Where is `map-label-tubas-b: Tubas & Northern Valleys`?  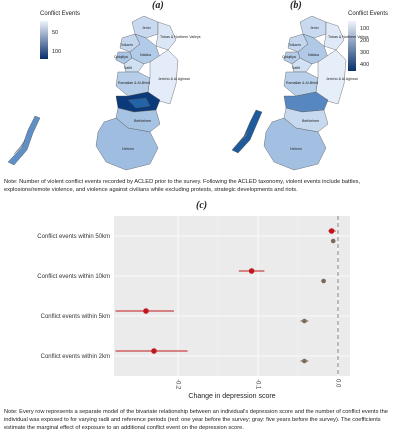 map-label-tubas-b: Tubas & Northern Valleys is located at coordinates (348, 37).